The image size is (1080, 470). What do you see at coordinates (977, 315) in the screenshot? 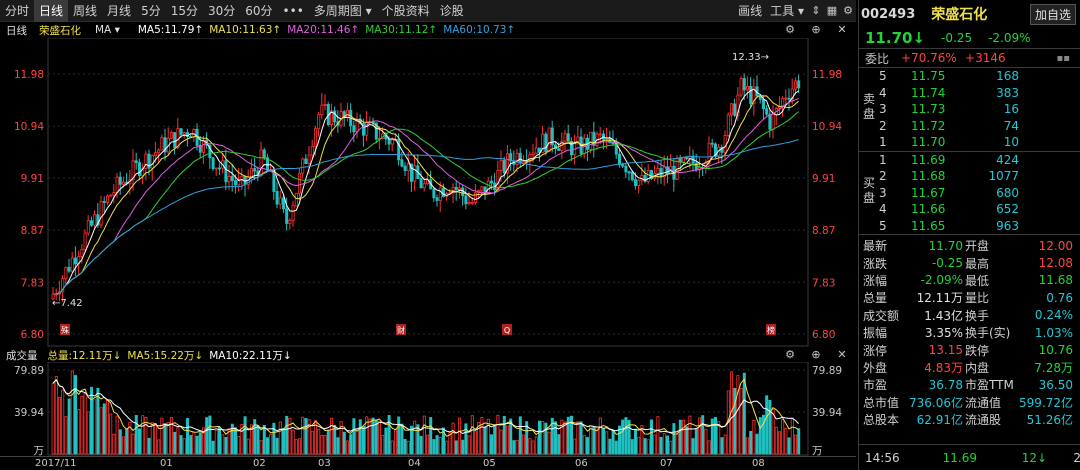
I see `stat-k2: 换手` at bounding box center [977, 315].